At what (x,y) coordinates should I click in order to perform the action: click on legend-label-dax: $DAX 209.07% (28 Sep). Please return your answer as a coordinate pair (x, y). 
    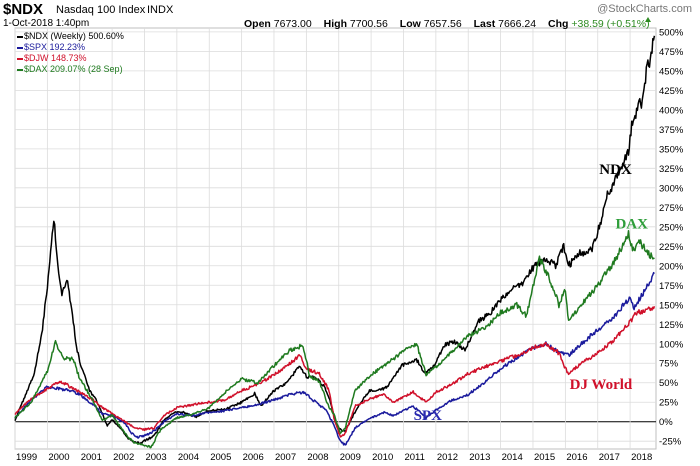
    Looking at the image, I should click on (73, 69).